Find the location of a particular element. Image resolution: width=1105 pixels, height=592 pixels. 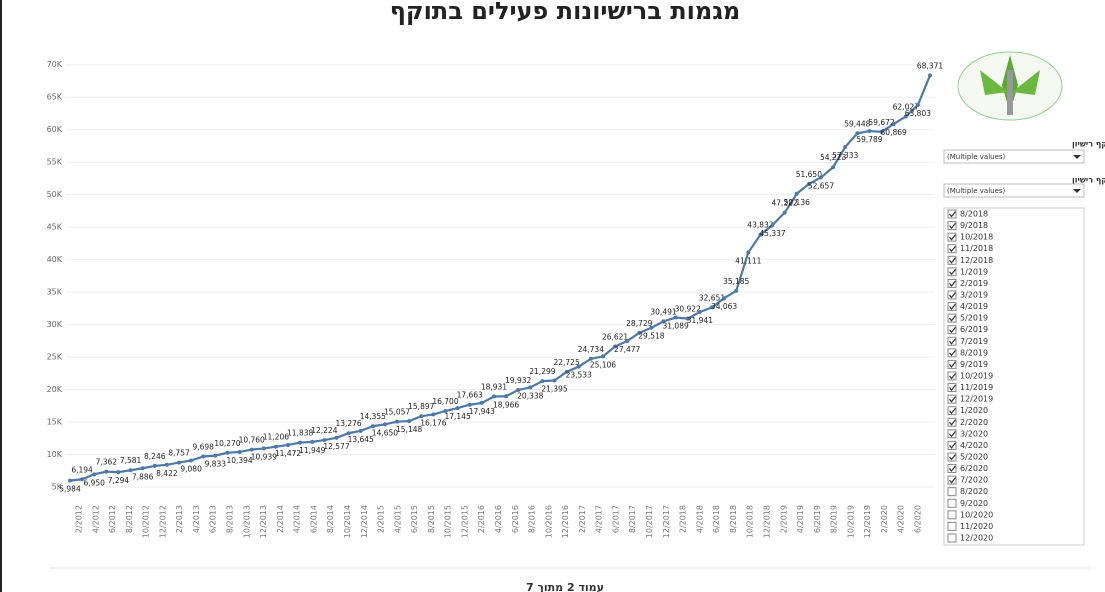

x-tick-label: 6/2015 is located at coordinates (414, 519).